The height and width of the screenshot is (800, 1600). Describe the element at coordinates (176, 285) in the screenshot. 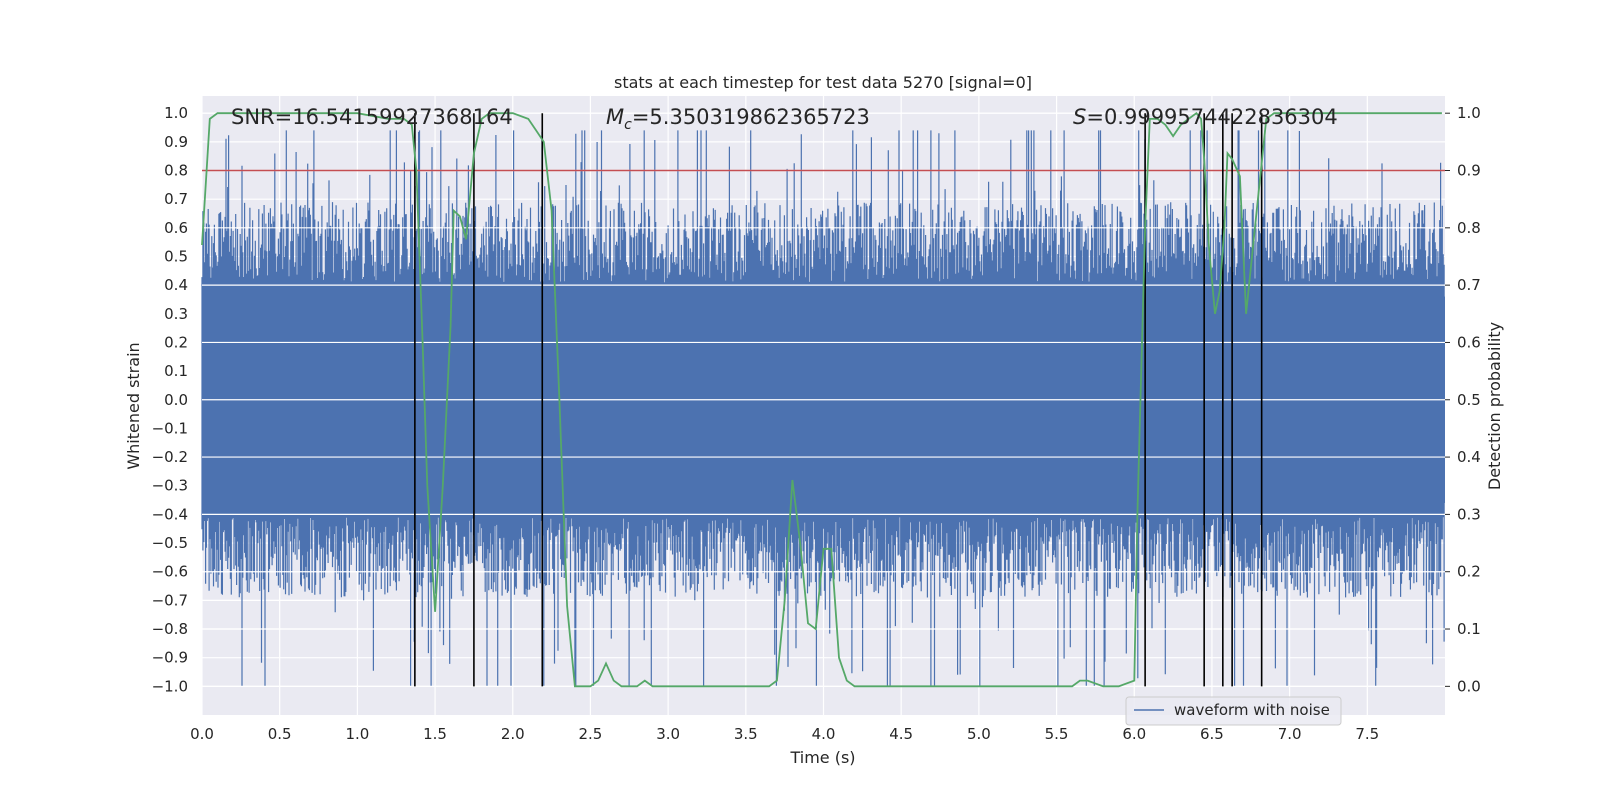

I see `y-tick-label: 0.4` at that location.